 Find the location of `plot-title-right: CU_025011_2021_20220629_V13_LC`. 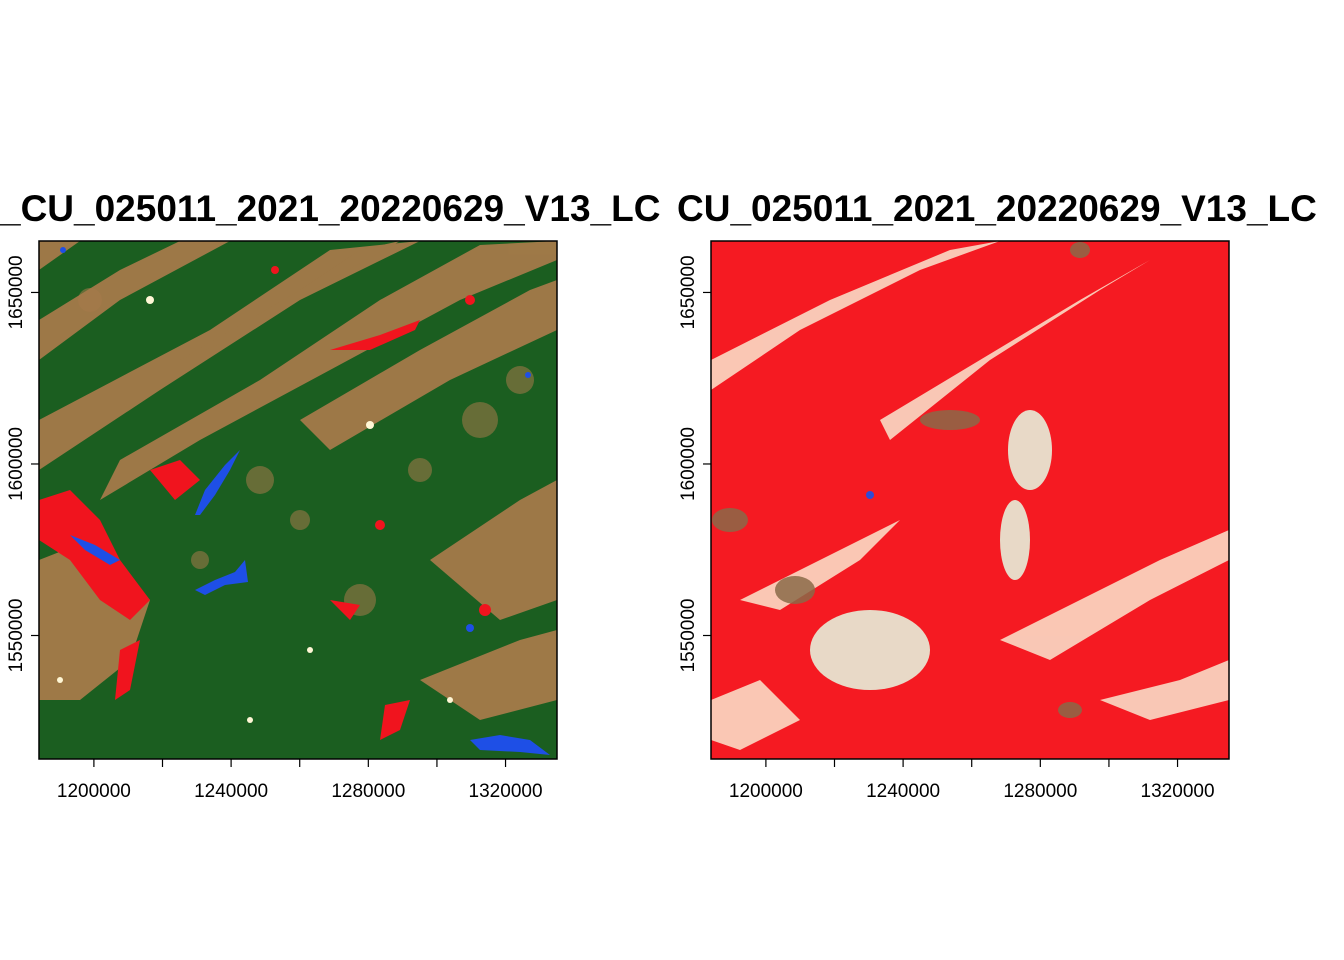

plot-title-right: CU_025011_2021_20220629_V13_LC is located at coordinates (997, 208).